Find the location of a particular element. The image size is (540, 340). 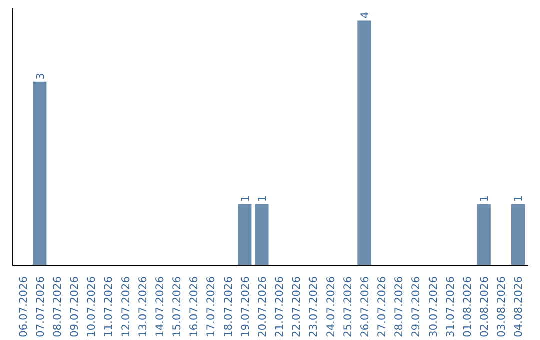

x-tick-label: 25.07.2026 is located at coordinates (347, 307).